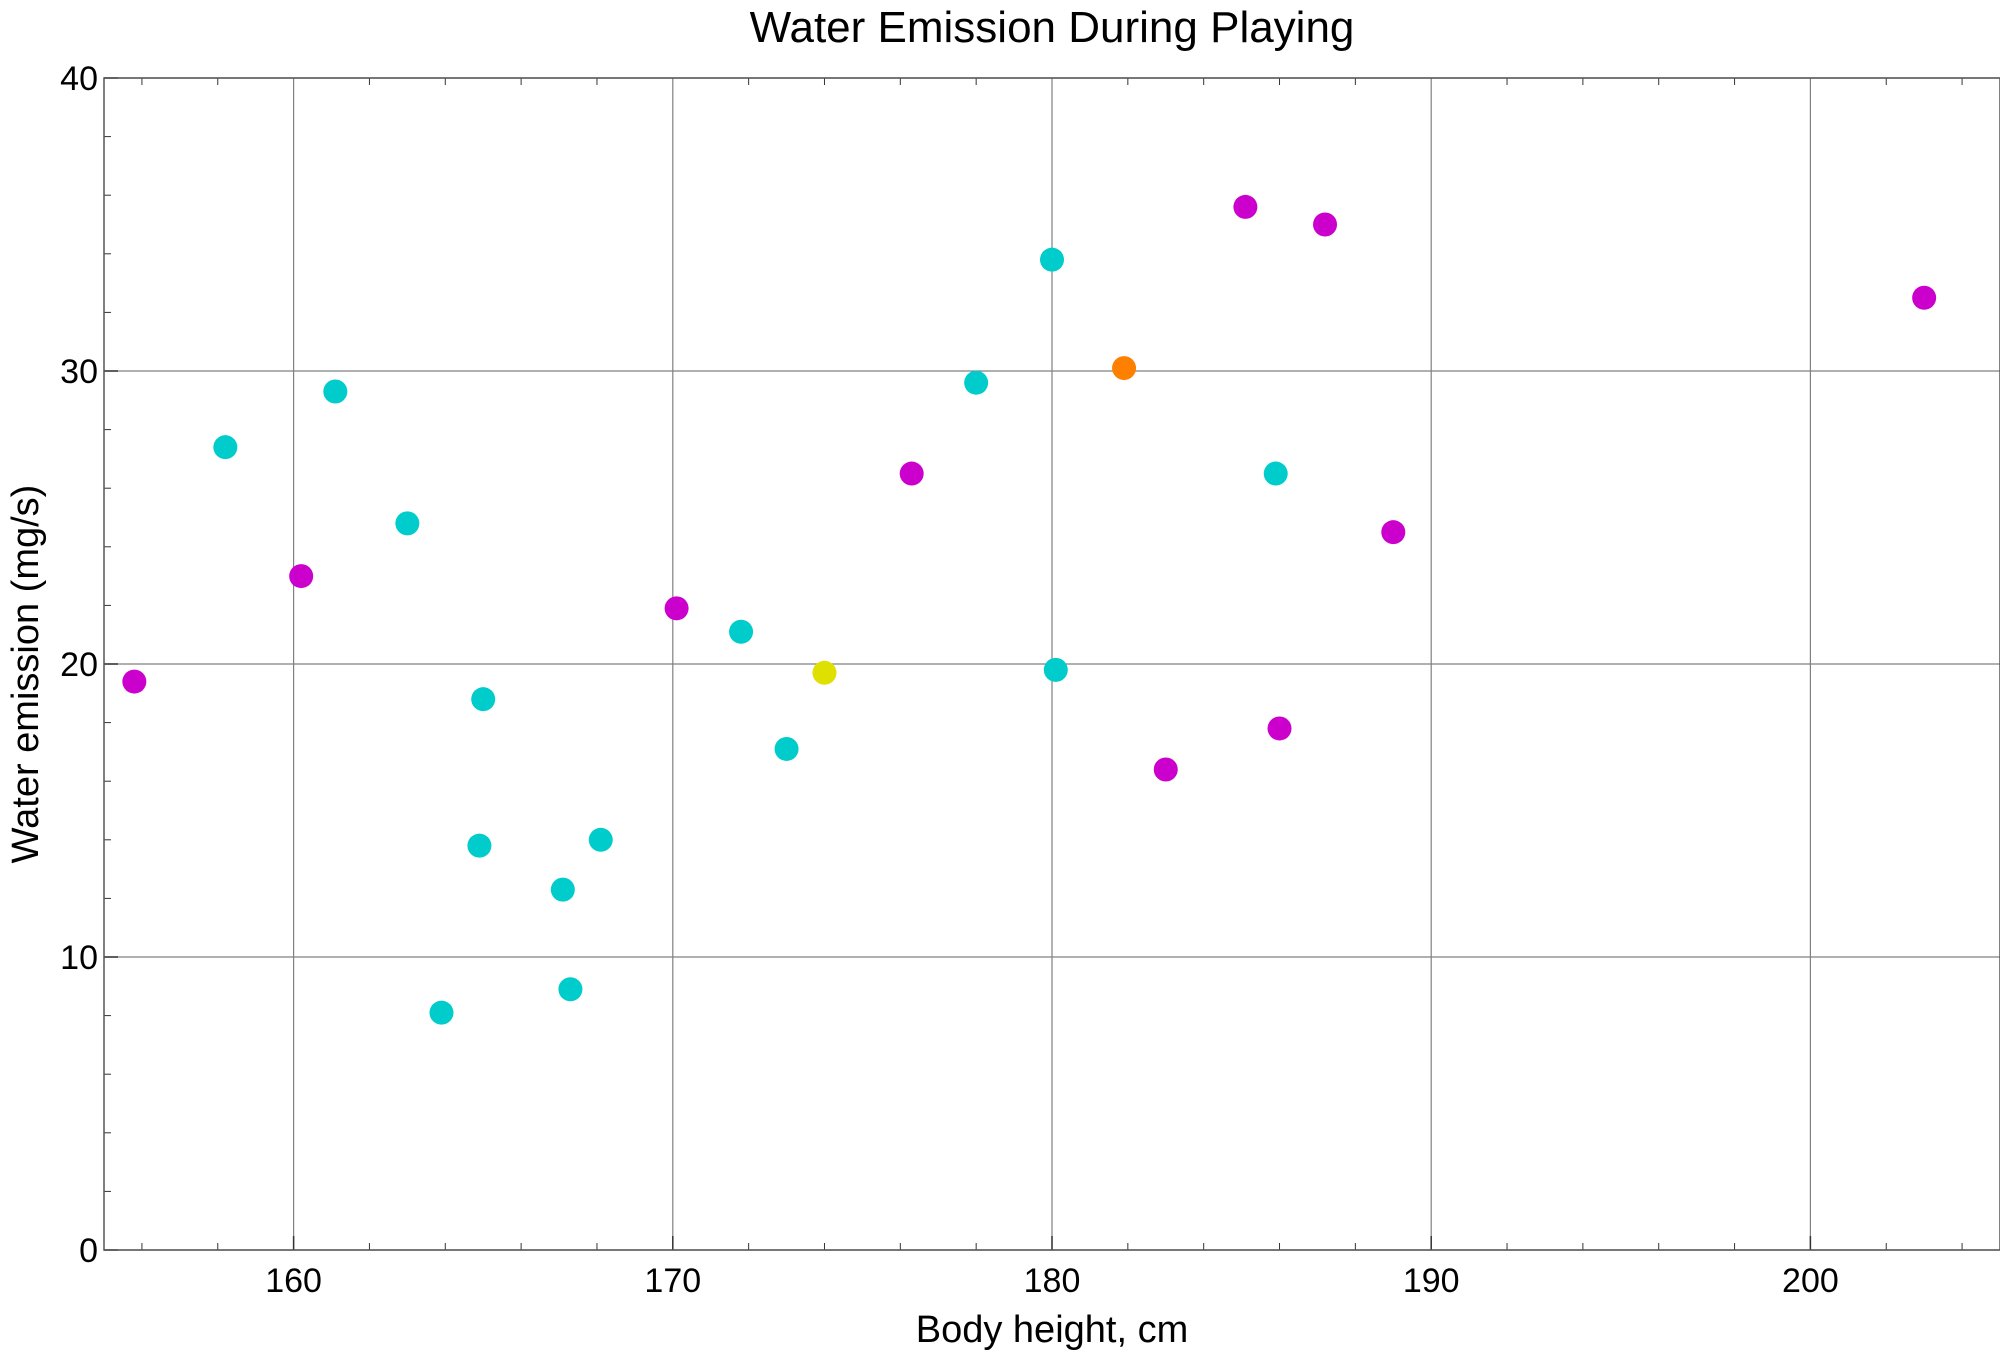  What do you see at coordinates (79, 79) in the screenshot?
I see `y-tick-label: 40` at bounding box center [79, 79].